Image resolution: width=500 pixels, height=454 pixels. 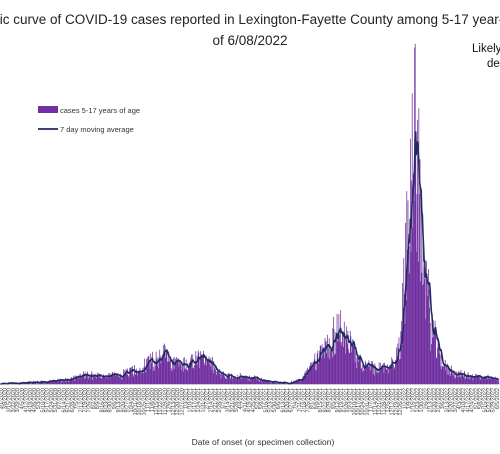 What do you see at coordinates (140, 402) in the screenshot?
I see `x-tick-label: 10/18/2020` at bounding box center [140, 402].